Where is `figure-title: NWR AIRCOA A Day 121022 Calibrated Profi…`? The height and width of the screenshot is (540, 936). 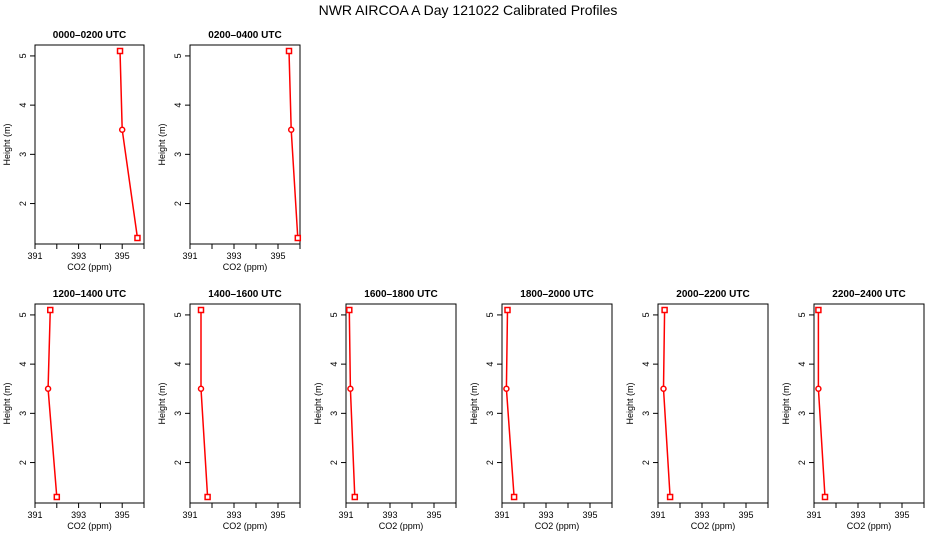
figure-title: NWR AIRCOA A Day 121022 Calibrated Profi… is located at coordinates (468, 10).